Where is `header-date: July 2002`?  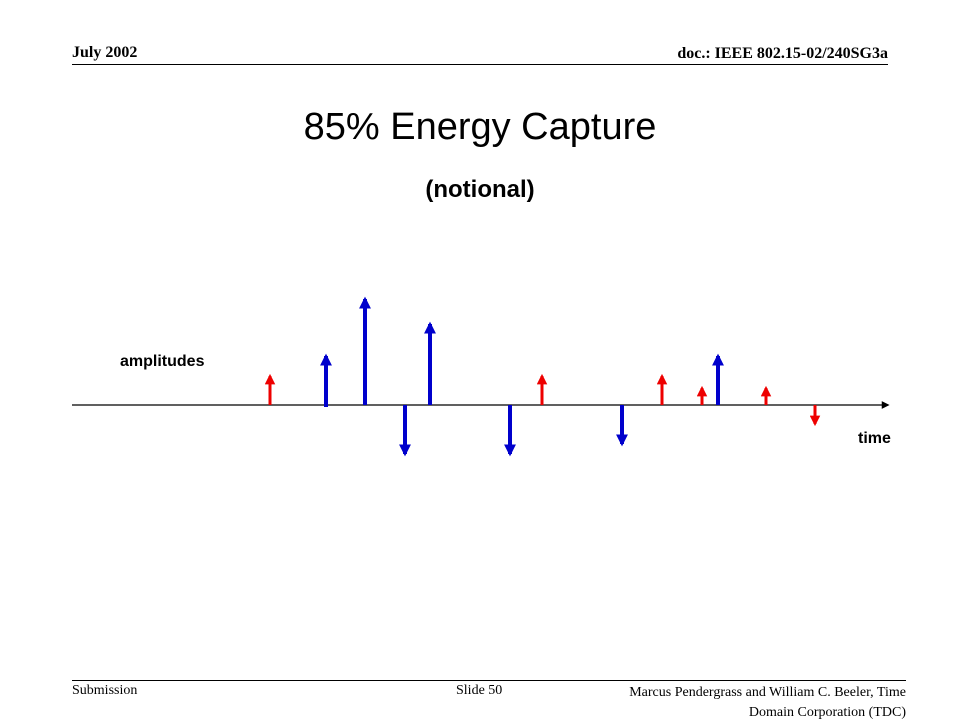
header-date: July 2002 is located at coordinates (105, 52).